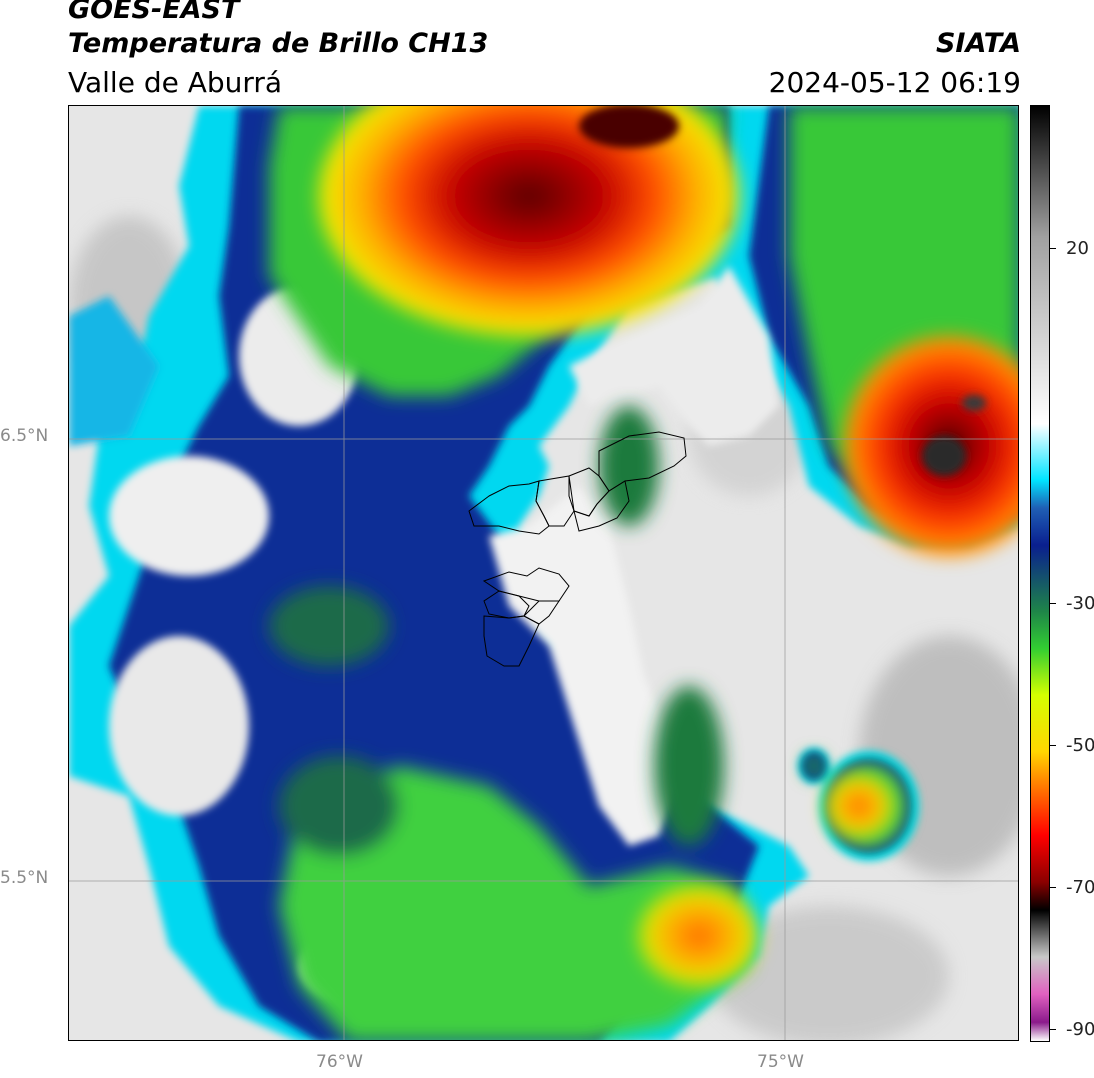 The height and width of the screenshot is (1078, 1094). Describe the element at coordinates (1080, 1029) in the screenshot. I see `colorbar-label-minus-90: -90` at that location.